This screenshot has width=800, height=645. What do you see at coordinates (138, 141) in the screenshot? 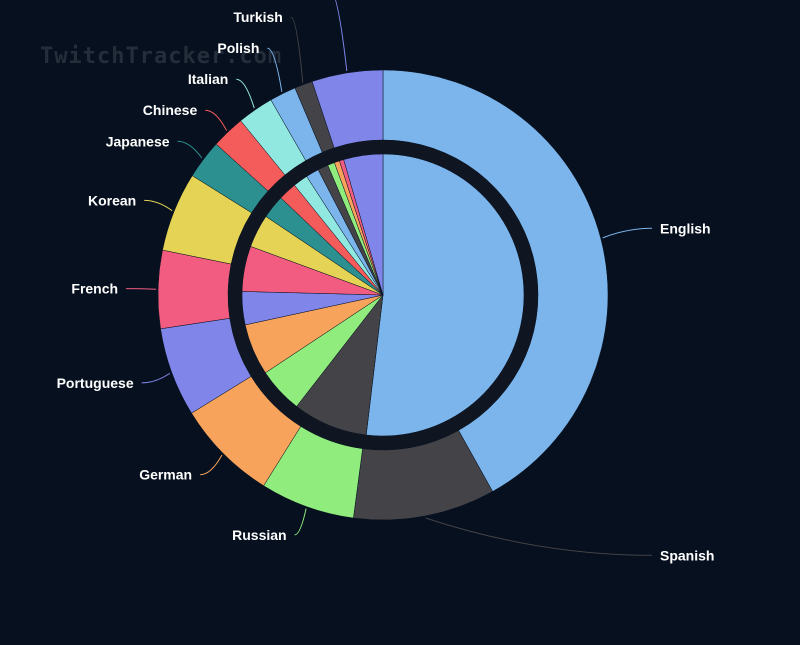
I see `label-japanese: Japanese` at bounding box center [138, 141].